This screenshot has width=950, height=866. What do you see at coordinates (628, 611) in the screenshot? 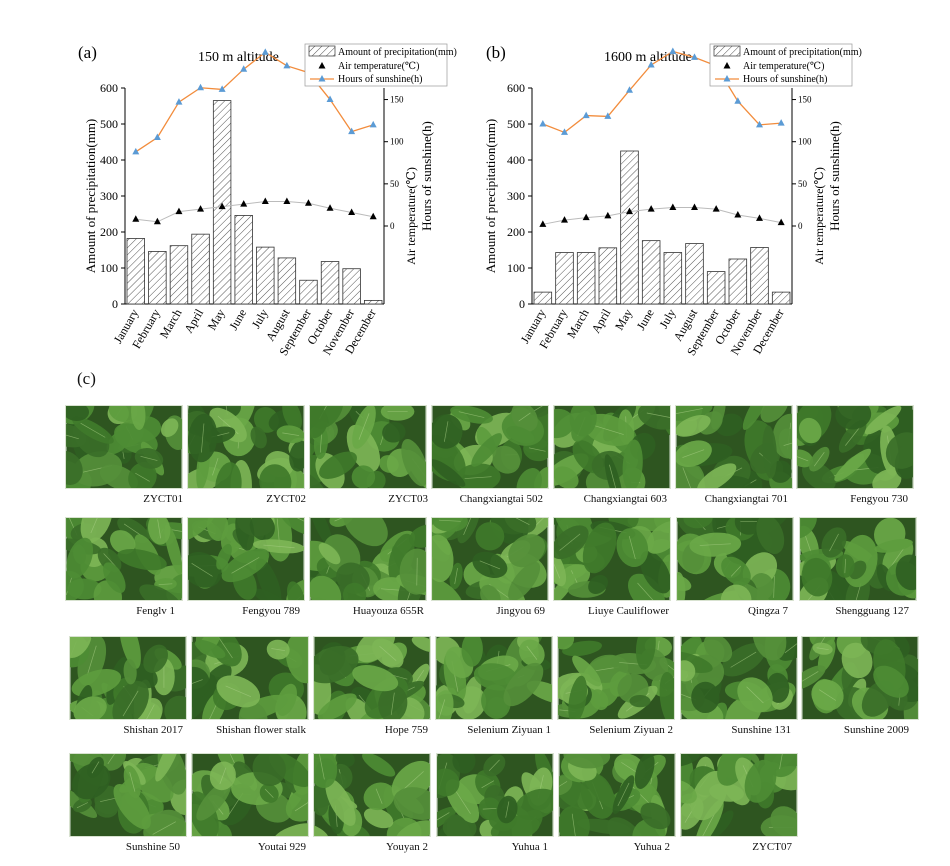
I see `cultivar-caption: Liuye Cauliflower` at bounding box center [628, 611].